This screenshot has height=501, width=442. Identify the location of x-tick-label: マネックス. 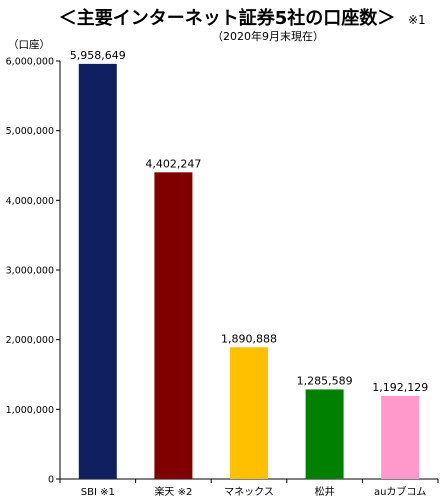
(249, 492).